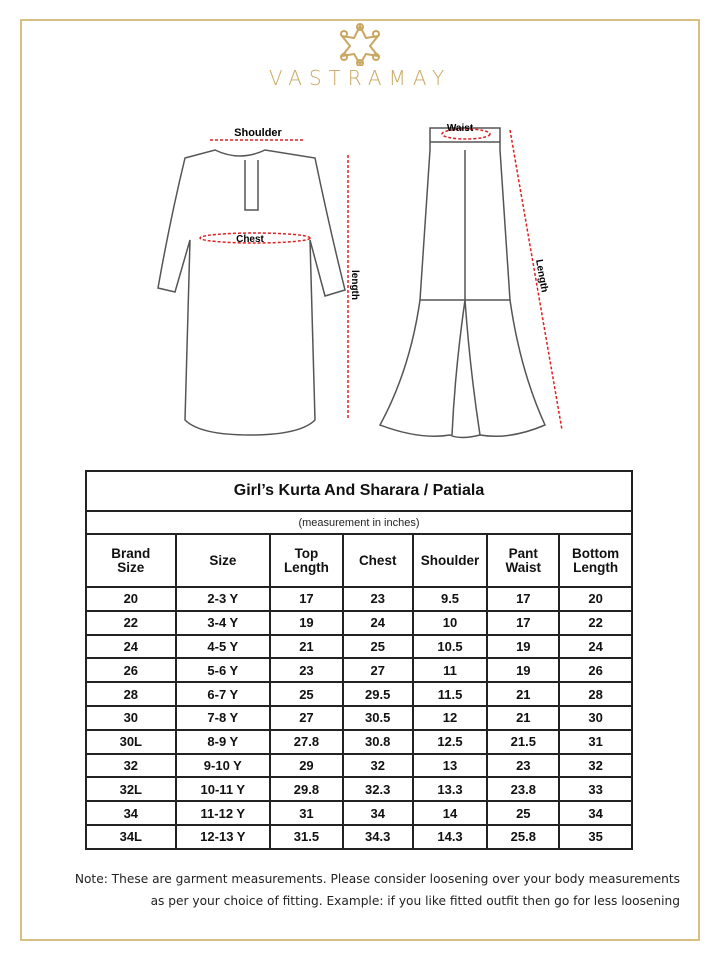 The width and height of the screenshot is (720, 960). What do you see at coordinates (450, 836) in the screenshot?
I see `table-cell: 14.3` at bounding box center [450, 836].